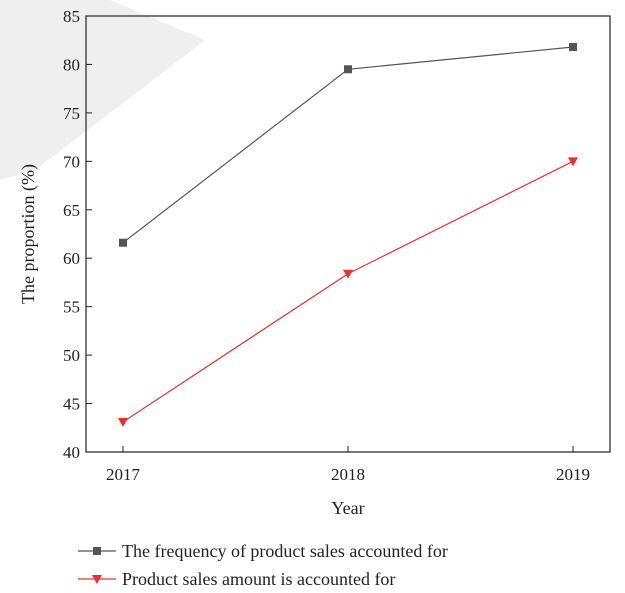  What do you see at coordinates (123, 242) in the screenshot?
I see `series-0-point-2017` at bounding box center [123, 242].